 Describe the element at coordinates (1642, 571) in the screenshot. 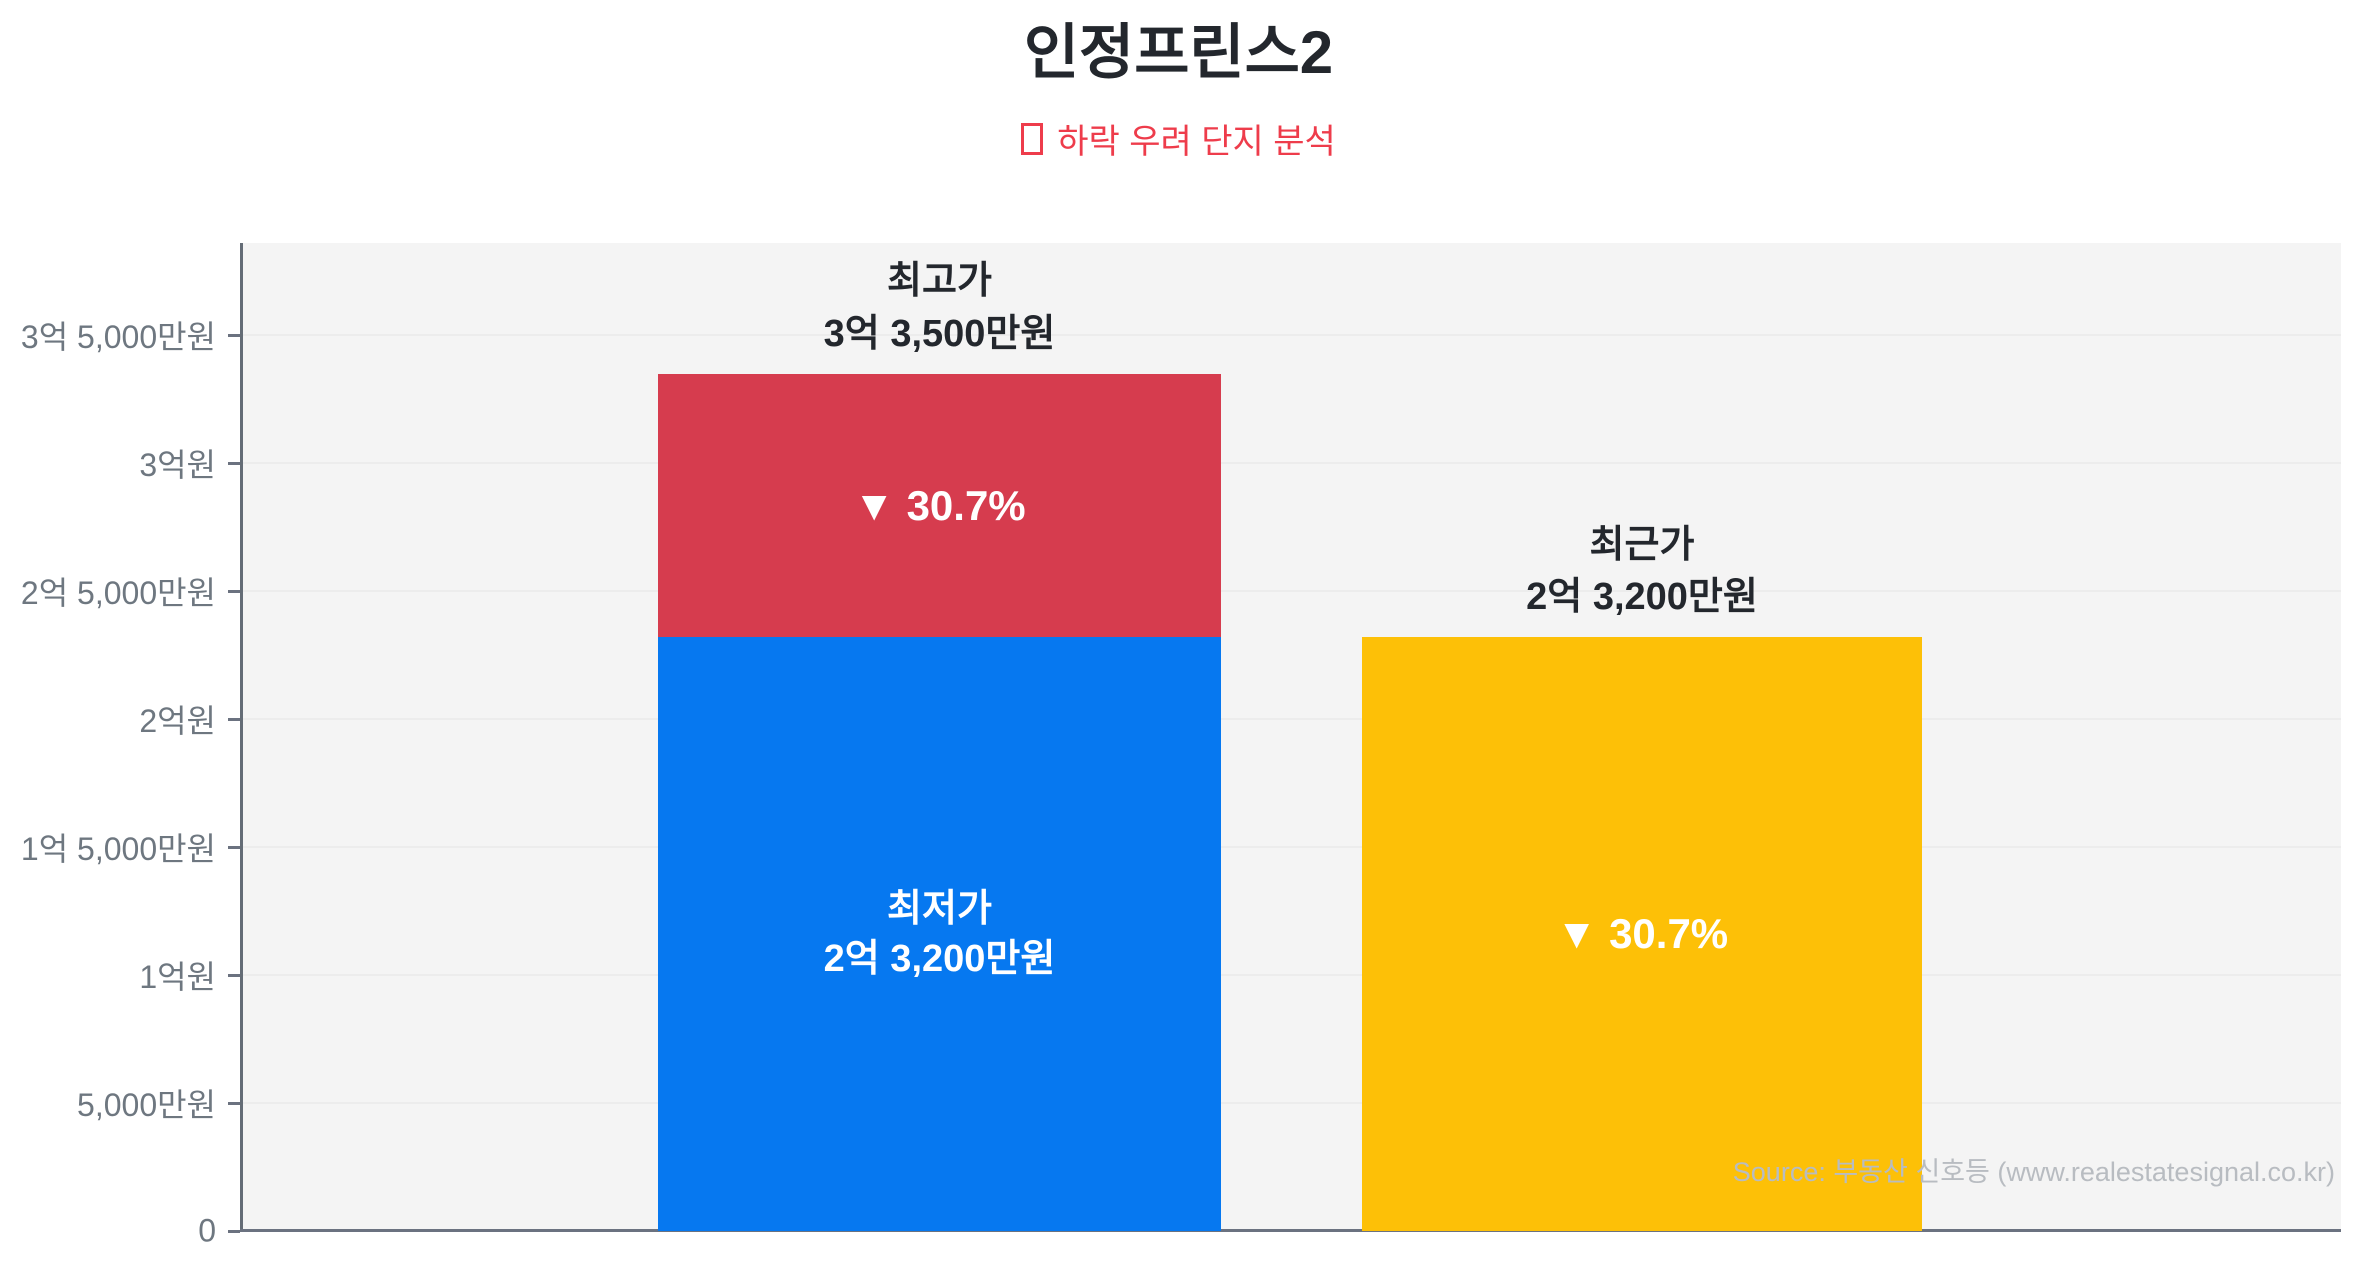

I see `bar-top-label-recent-price-bar: 최근가 2억 3,200만원` at that location.